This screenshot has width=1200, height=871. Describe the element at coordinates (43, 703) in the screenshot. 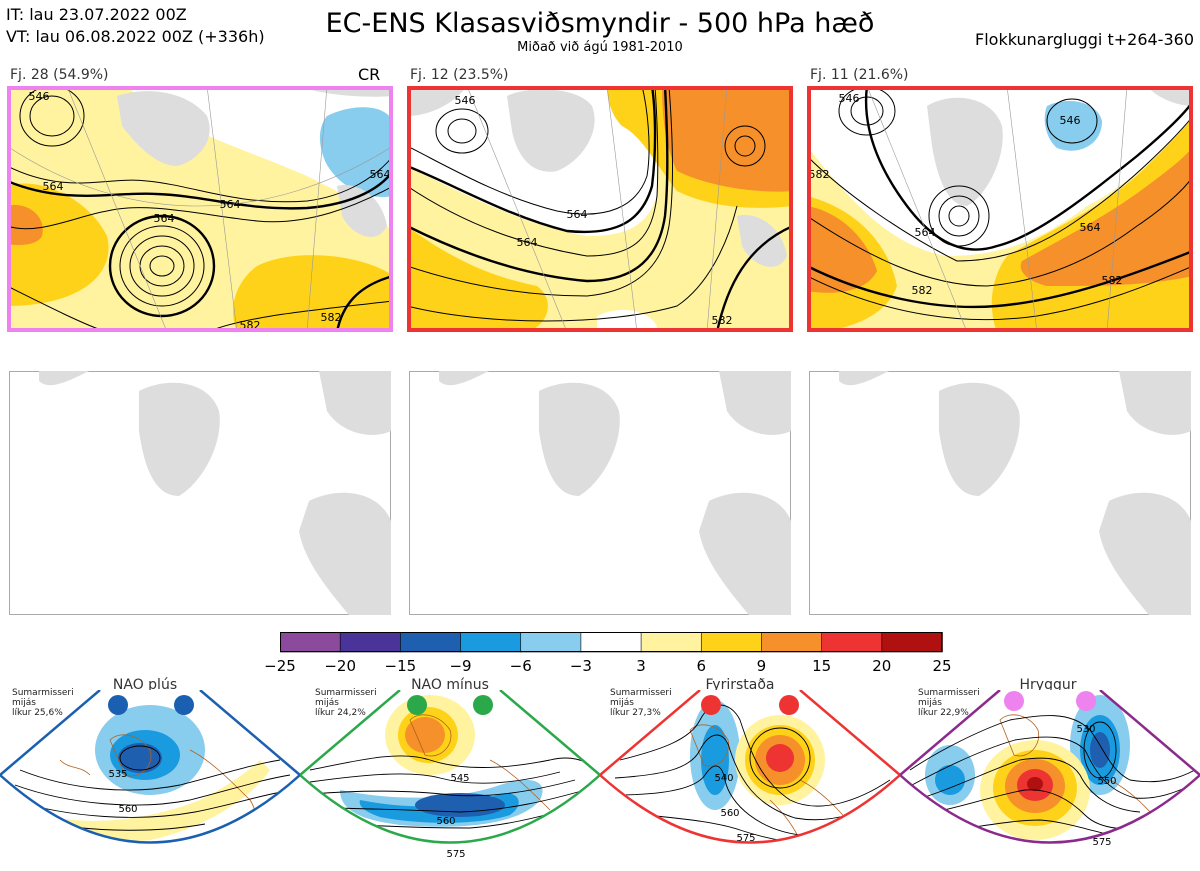

I see `regime-1-note: Sumarmisseri mijás líkur 25,6%` at that location.